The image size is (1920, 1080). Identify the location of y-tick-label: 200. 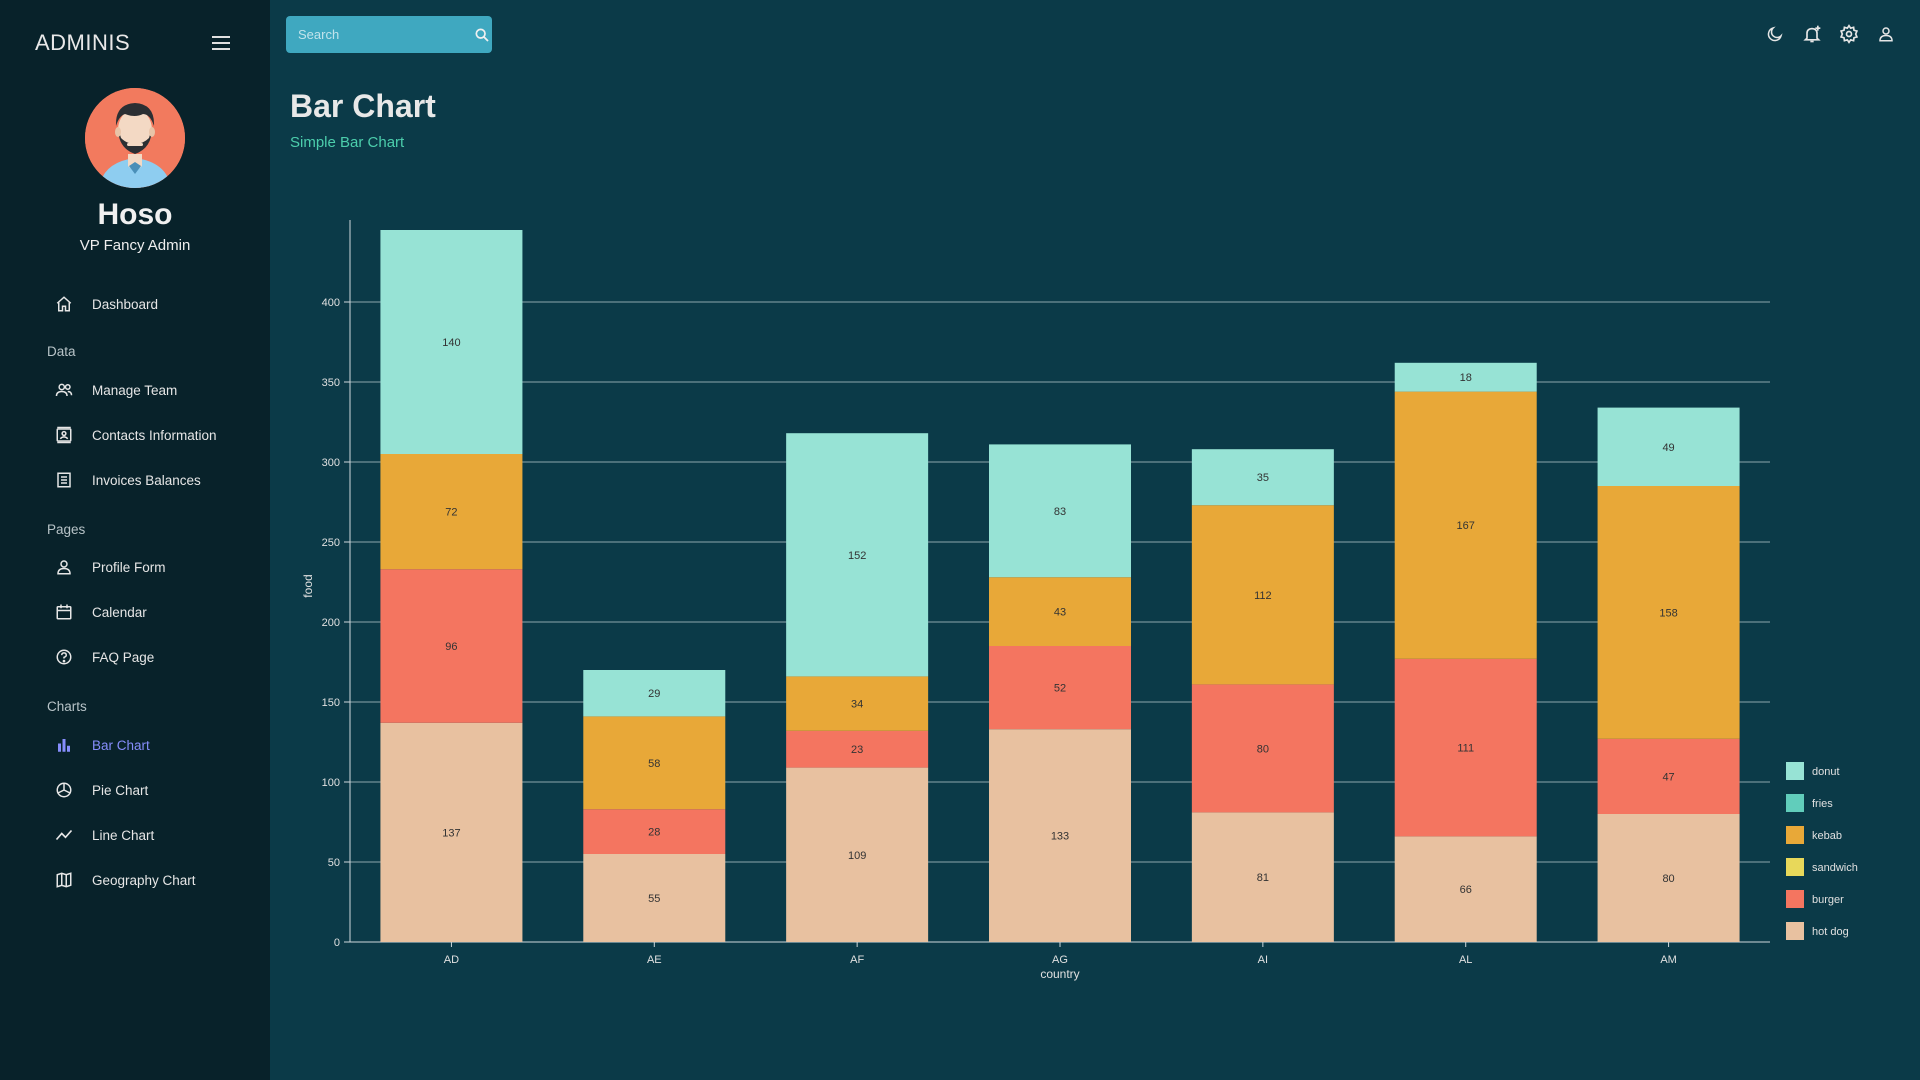
(331, 623).